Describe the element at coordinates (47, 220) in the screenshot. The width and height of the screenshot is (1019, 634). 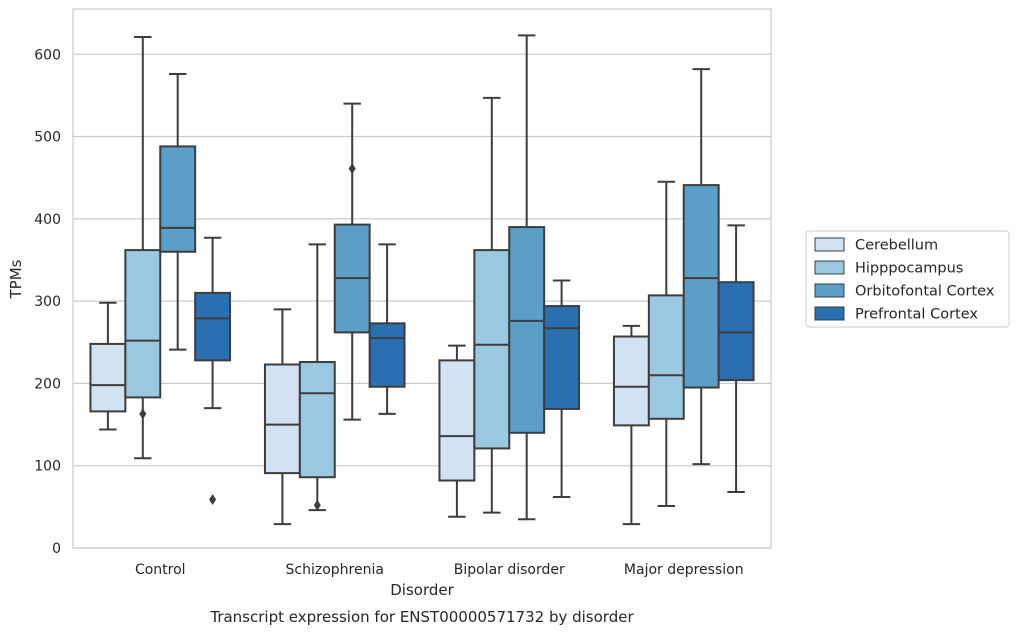
I see `y-tick-label: 400` at that location.